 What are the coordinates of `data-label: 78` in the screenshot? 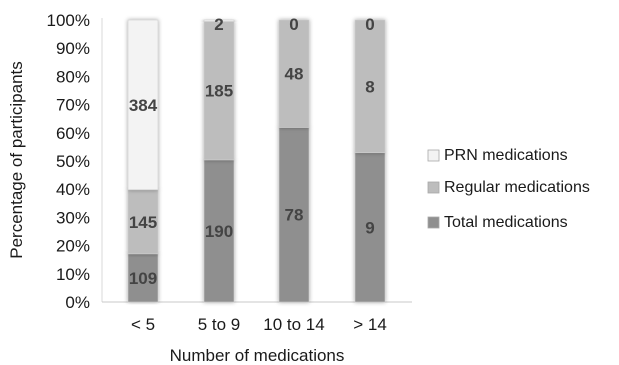 It's located at (294, 215).